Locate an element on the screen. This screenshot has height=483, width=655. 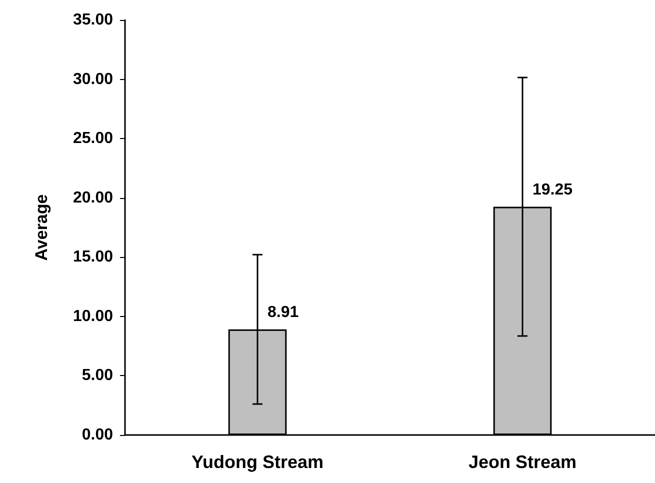
y-tick-label: 25.00 is located at coordinates (93, 139).